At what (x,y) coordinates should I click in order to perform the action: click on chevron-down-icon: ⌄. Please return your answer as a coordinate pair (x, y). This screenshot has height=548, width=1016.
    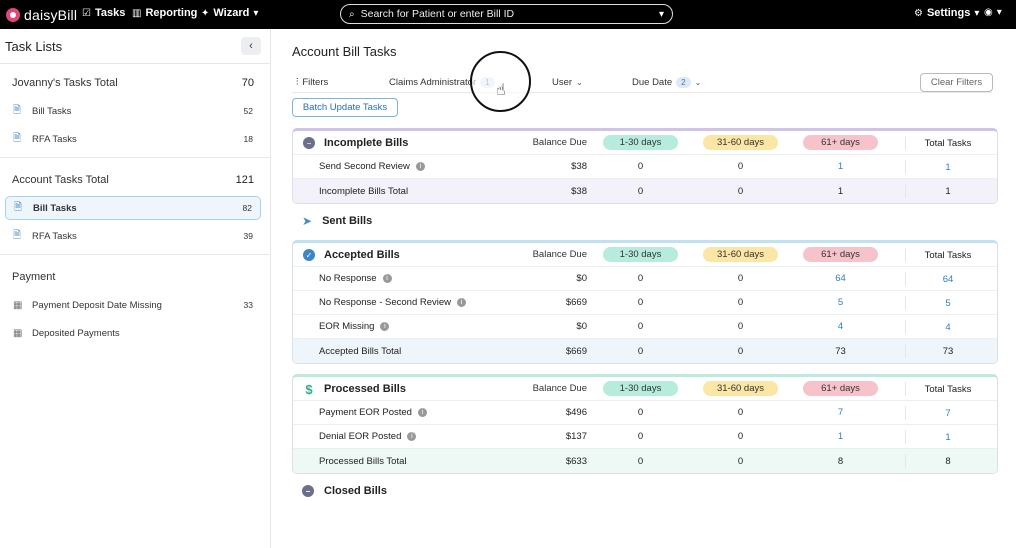
    Looking at the image, I should click on (698, 82).